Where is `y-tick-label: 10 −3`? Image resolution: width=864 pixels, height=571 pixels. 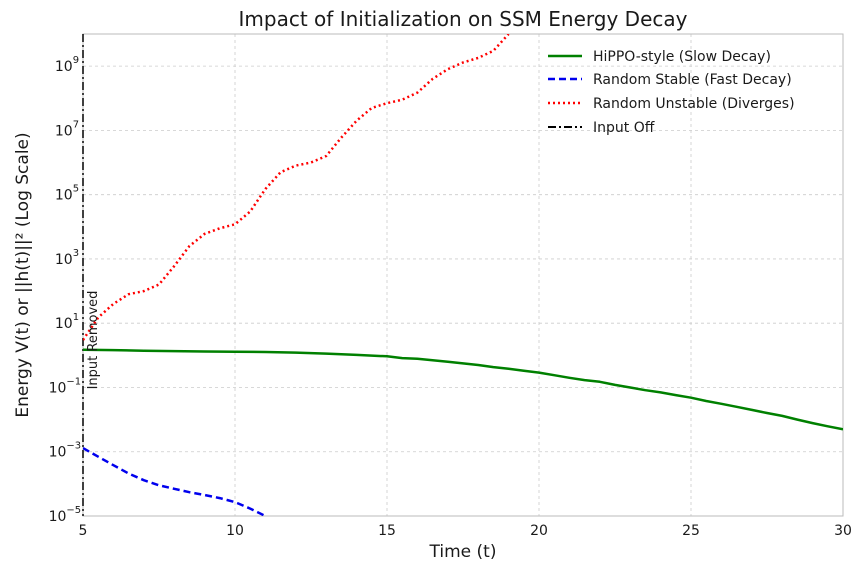
y-tick-label: 10 −3 is located at coordinates (65, 451).